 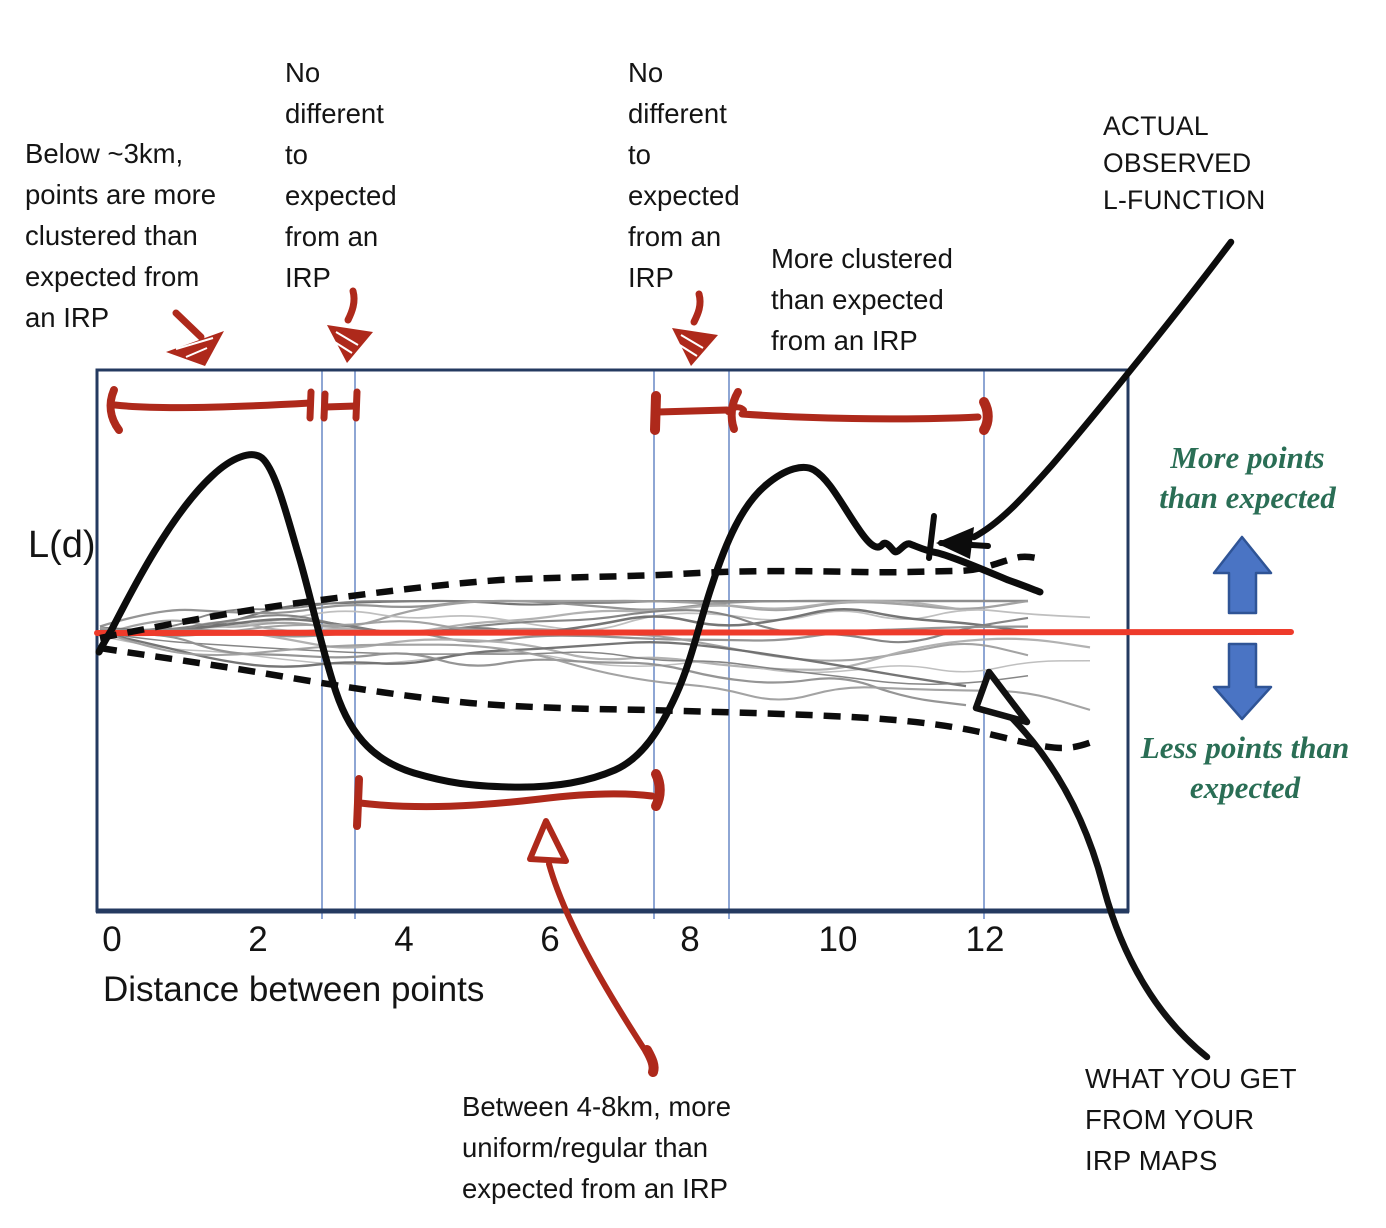 I want to click on callout-more-clustered: More clustered than expected from an IRP, so click(x=862, y=299).